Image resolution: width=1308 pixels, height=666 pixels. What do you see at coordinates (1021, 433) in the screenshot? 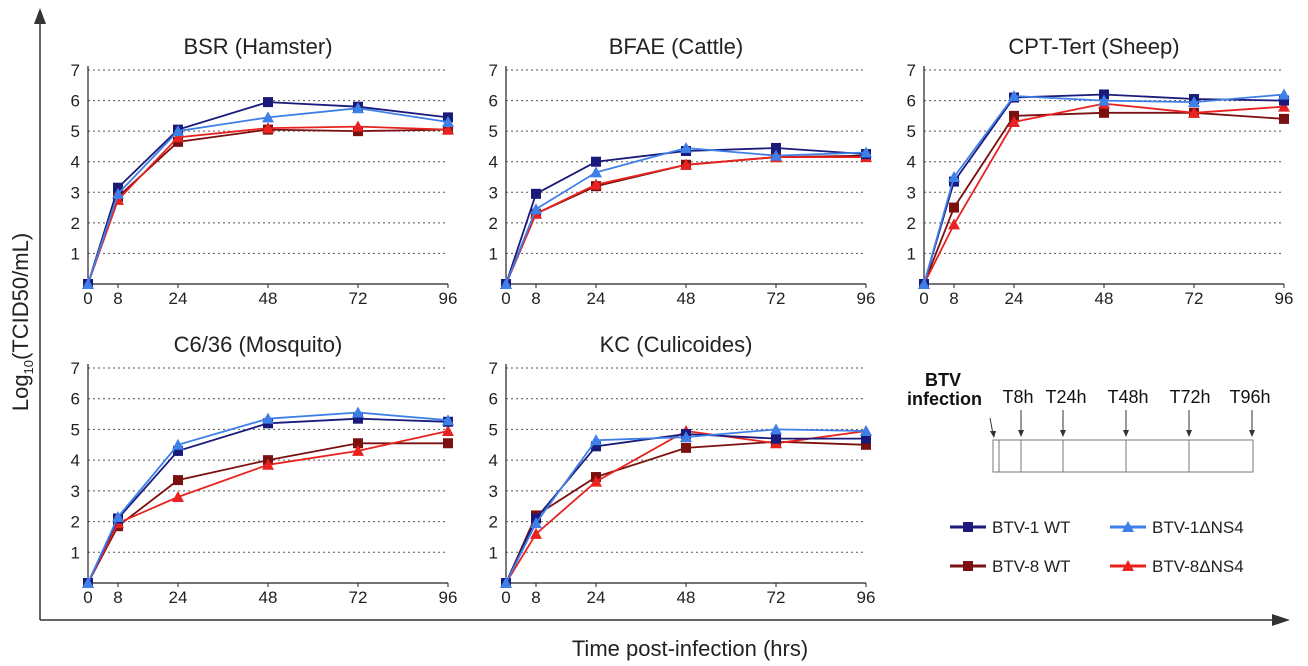
I see `timeline-arrowhead-t8` at bounding box center [1021, 433].